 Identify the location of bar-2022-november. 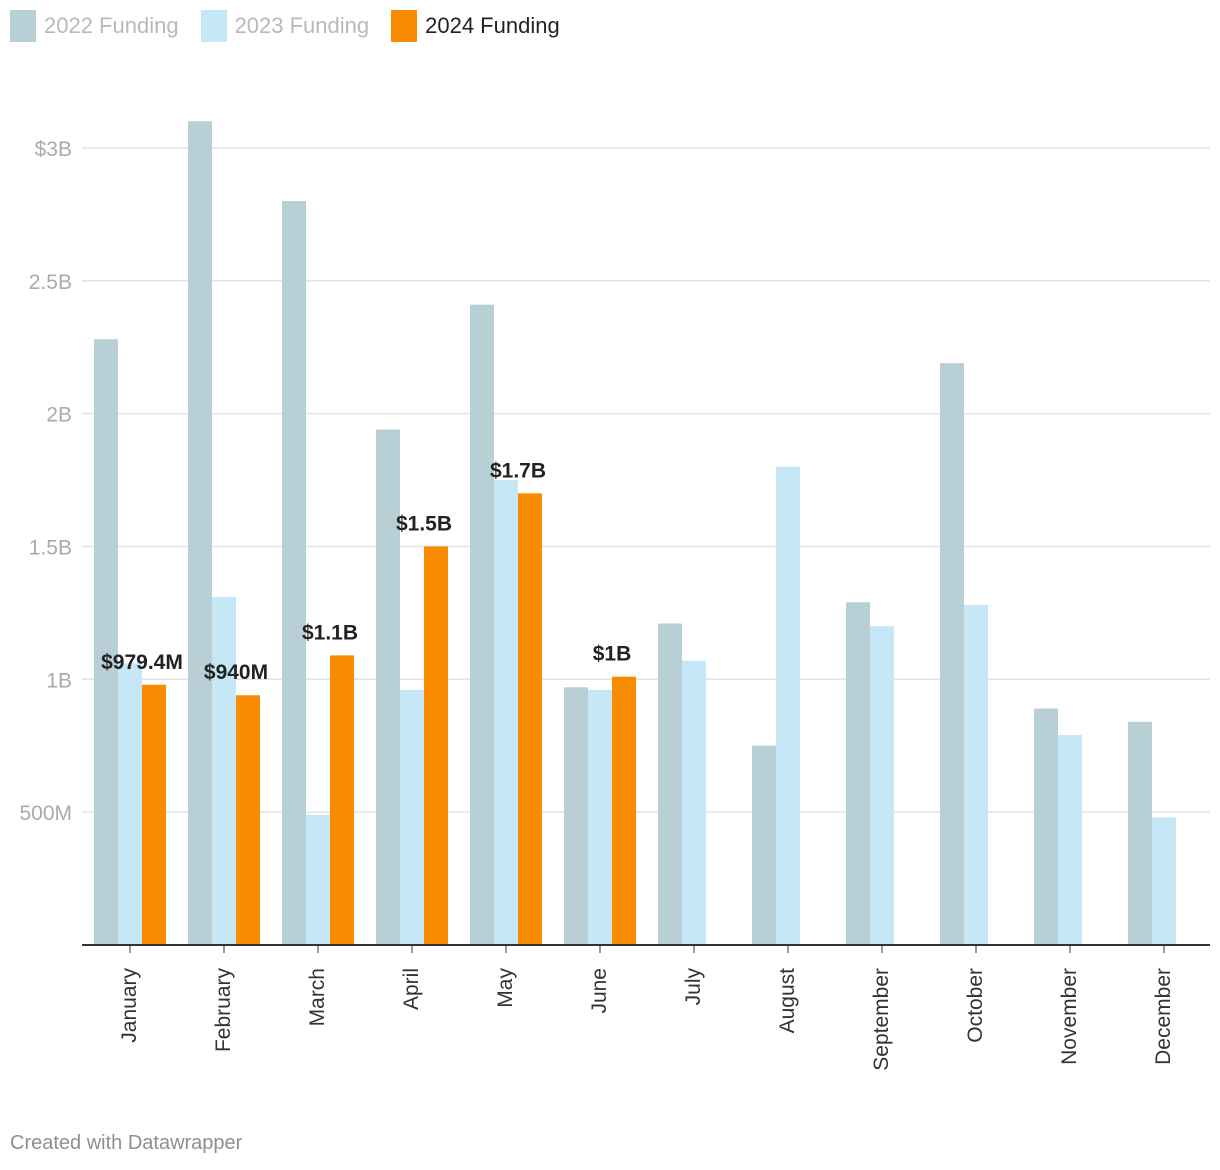
(1046, 826).